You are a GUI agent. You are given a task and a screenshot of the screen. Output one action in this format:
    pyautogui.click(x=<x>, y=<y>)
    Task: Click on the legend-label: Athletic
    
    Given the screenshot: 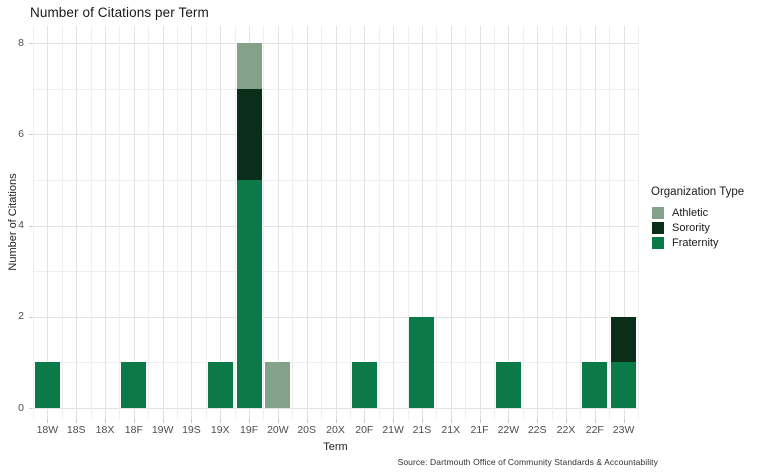 What is the action you would take?
    pyautogui.click(x=690, y=212)
    